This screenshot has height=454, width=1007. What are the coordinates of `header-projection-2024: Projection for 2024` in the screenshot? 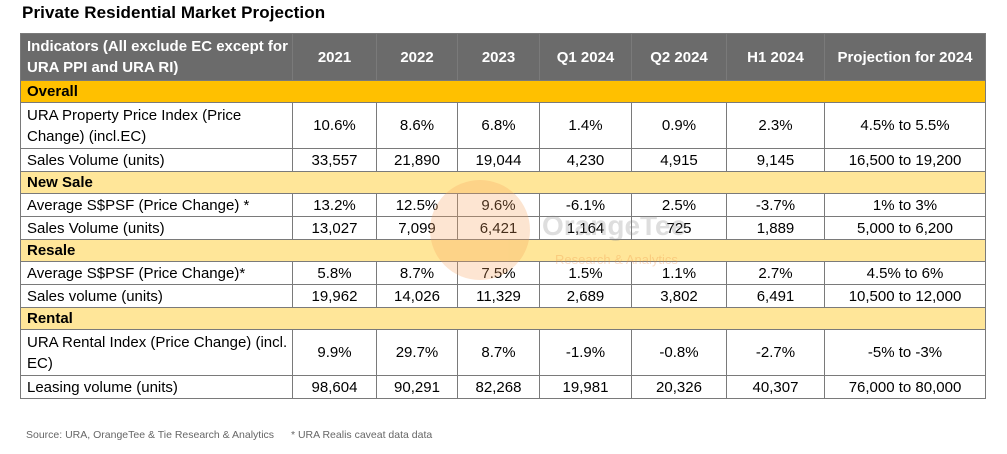 It's located at (905, 57).